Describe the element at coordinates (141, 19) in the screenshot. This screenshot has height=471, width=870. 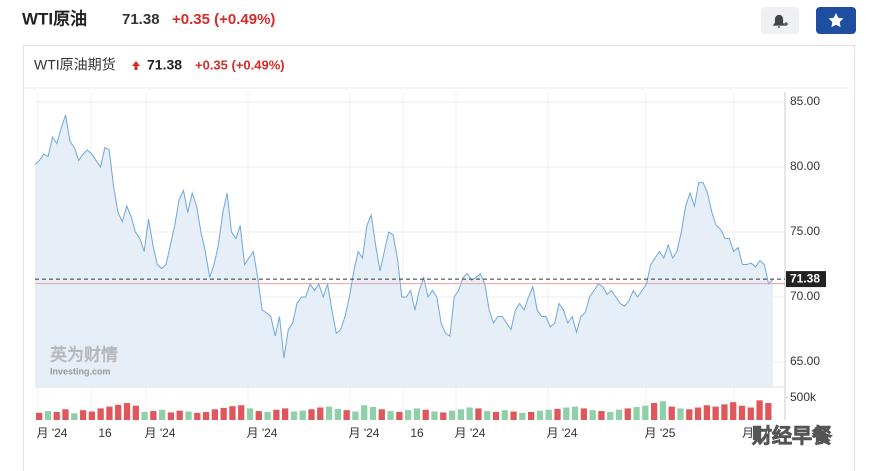
I see `header-price: 71.38` at that location.